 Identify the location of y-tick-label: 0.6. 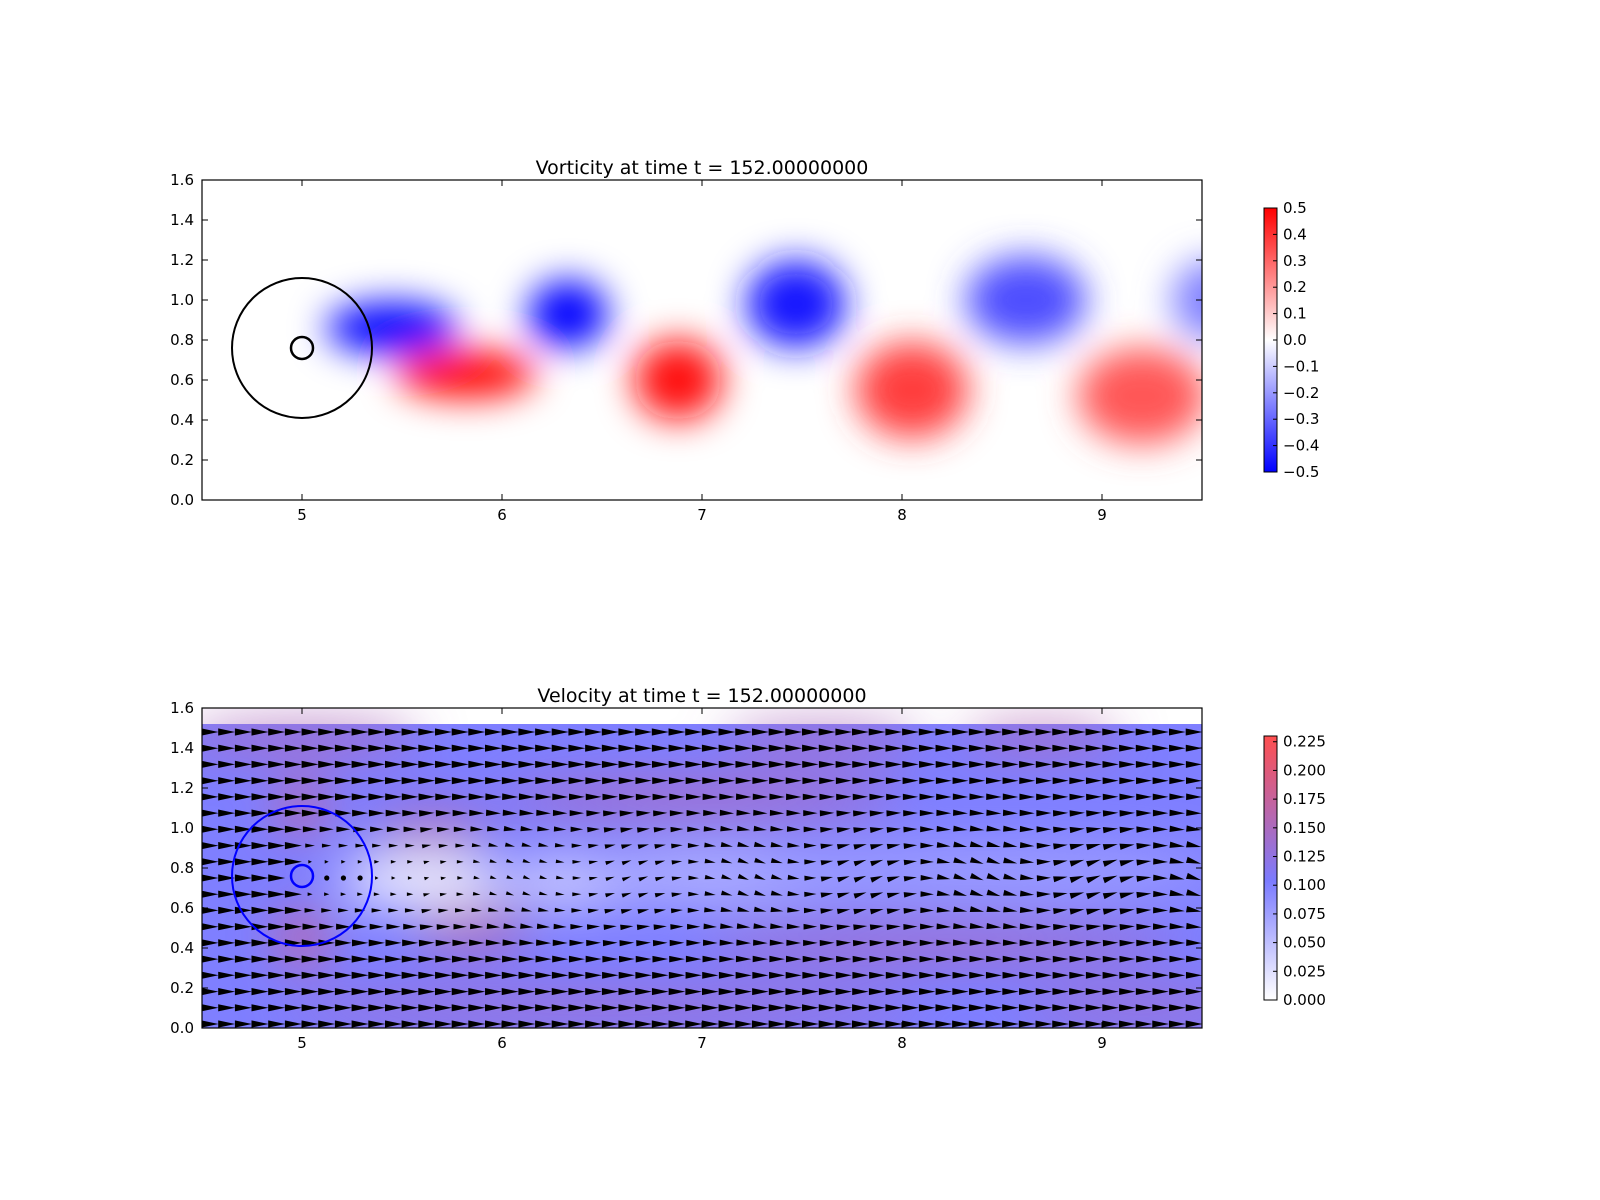
(182, 908).